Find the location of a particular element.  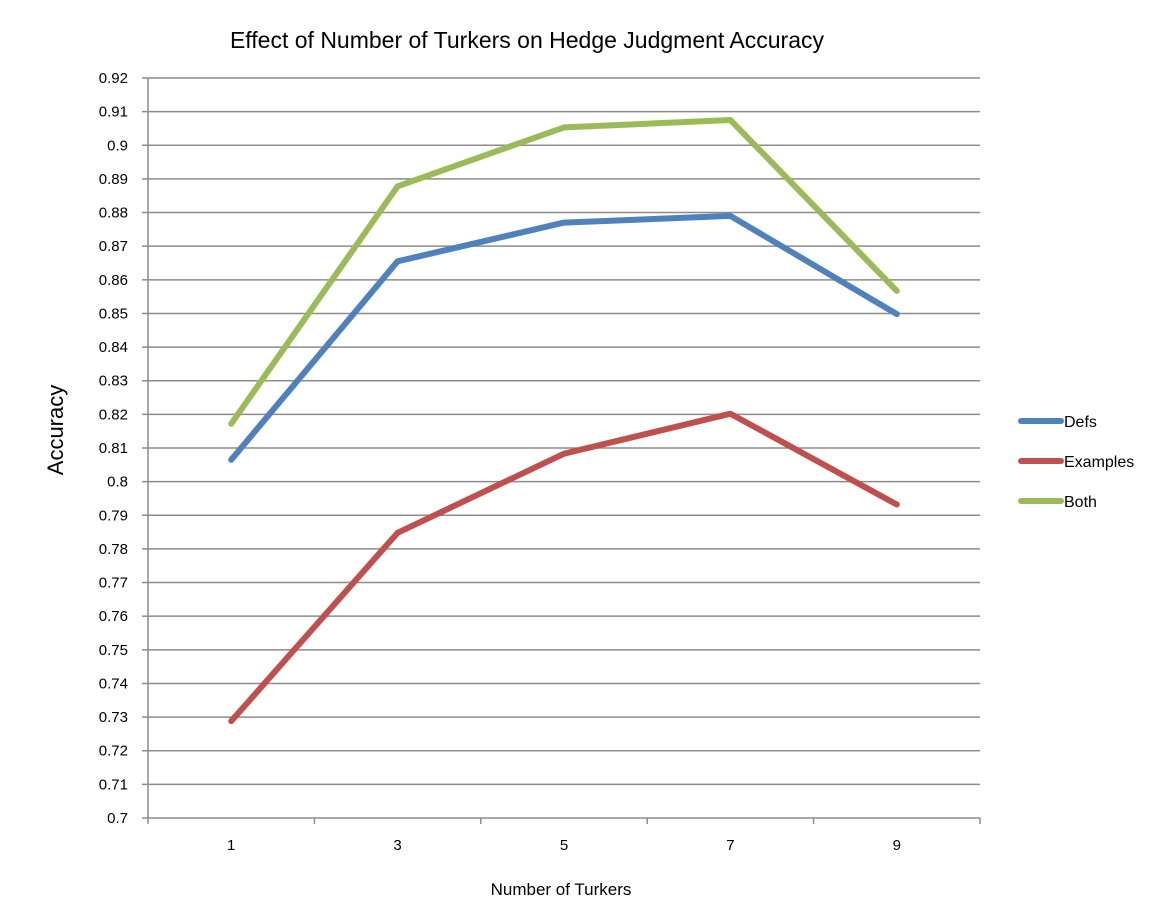

y-tick-label: 0.84 is located at coordinates (113, 347).